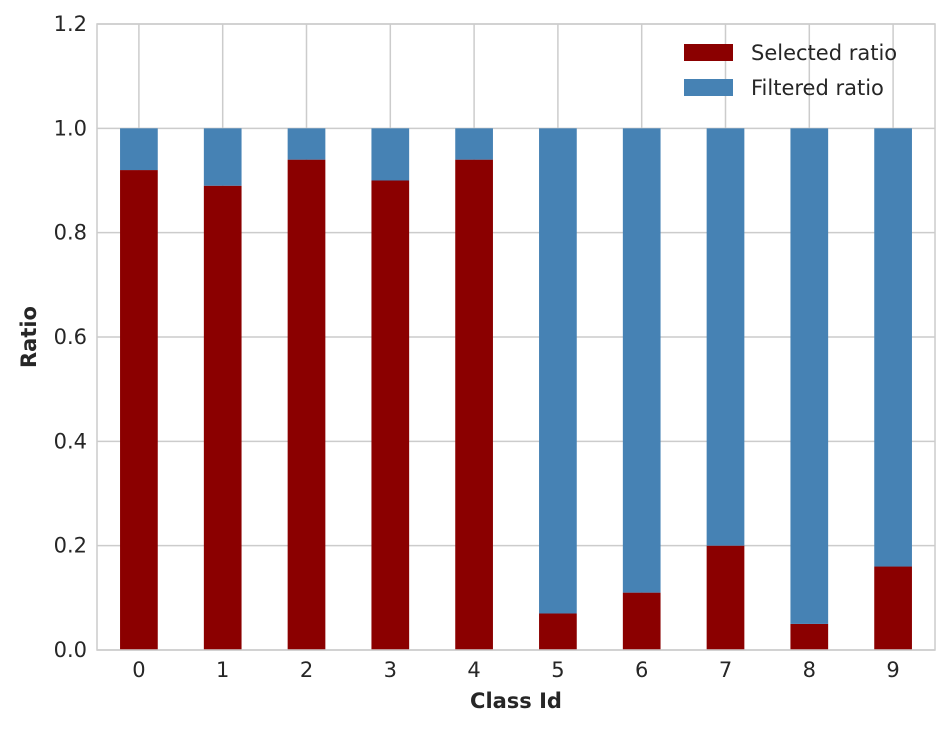  Describe the element at coordinates (708, 52) in the screenshot. I see `legend-swatch-selected` at that location.